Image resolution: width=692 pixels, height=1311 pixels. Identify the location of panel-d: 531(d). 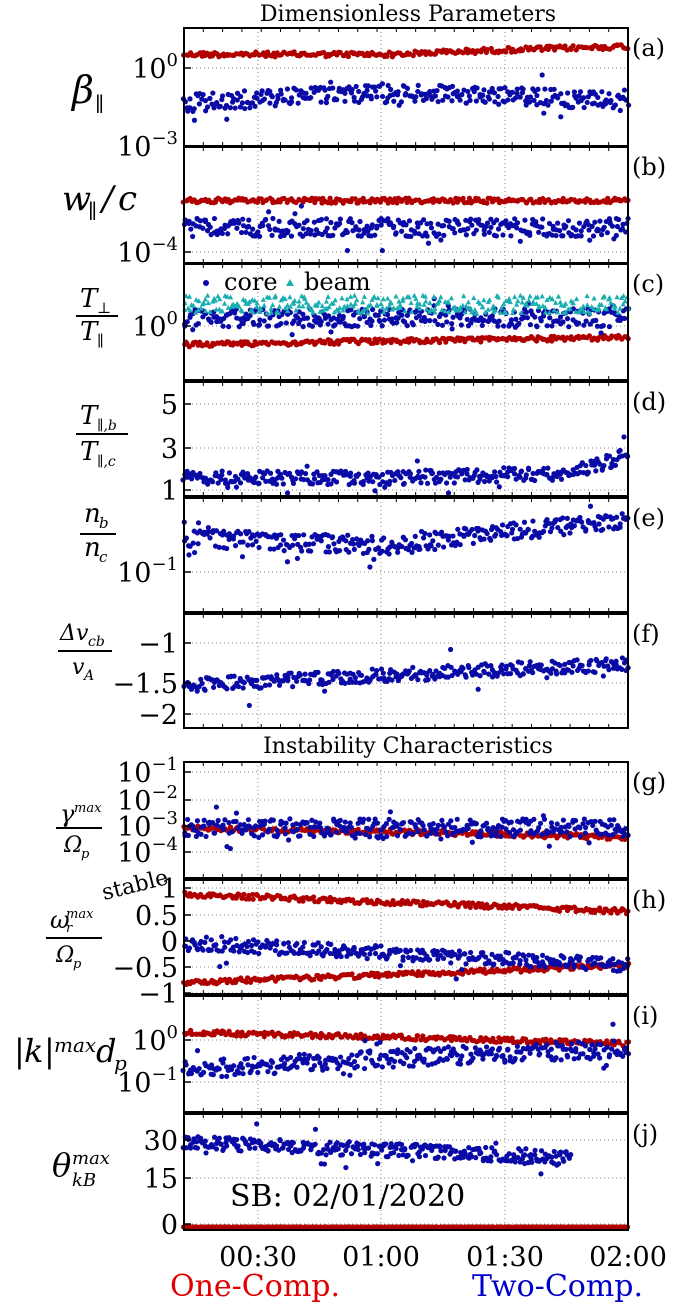
(413, 444).